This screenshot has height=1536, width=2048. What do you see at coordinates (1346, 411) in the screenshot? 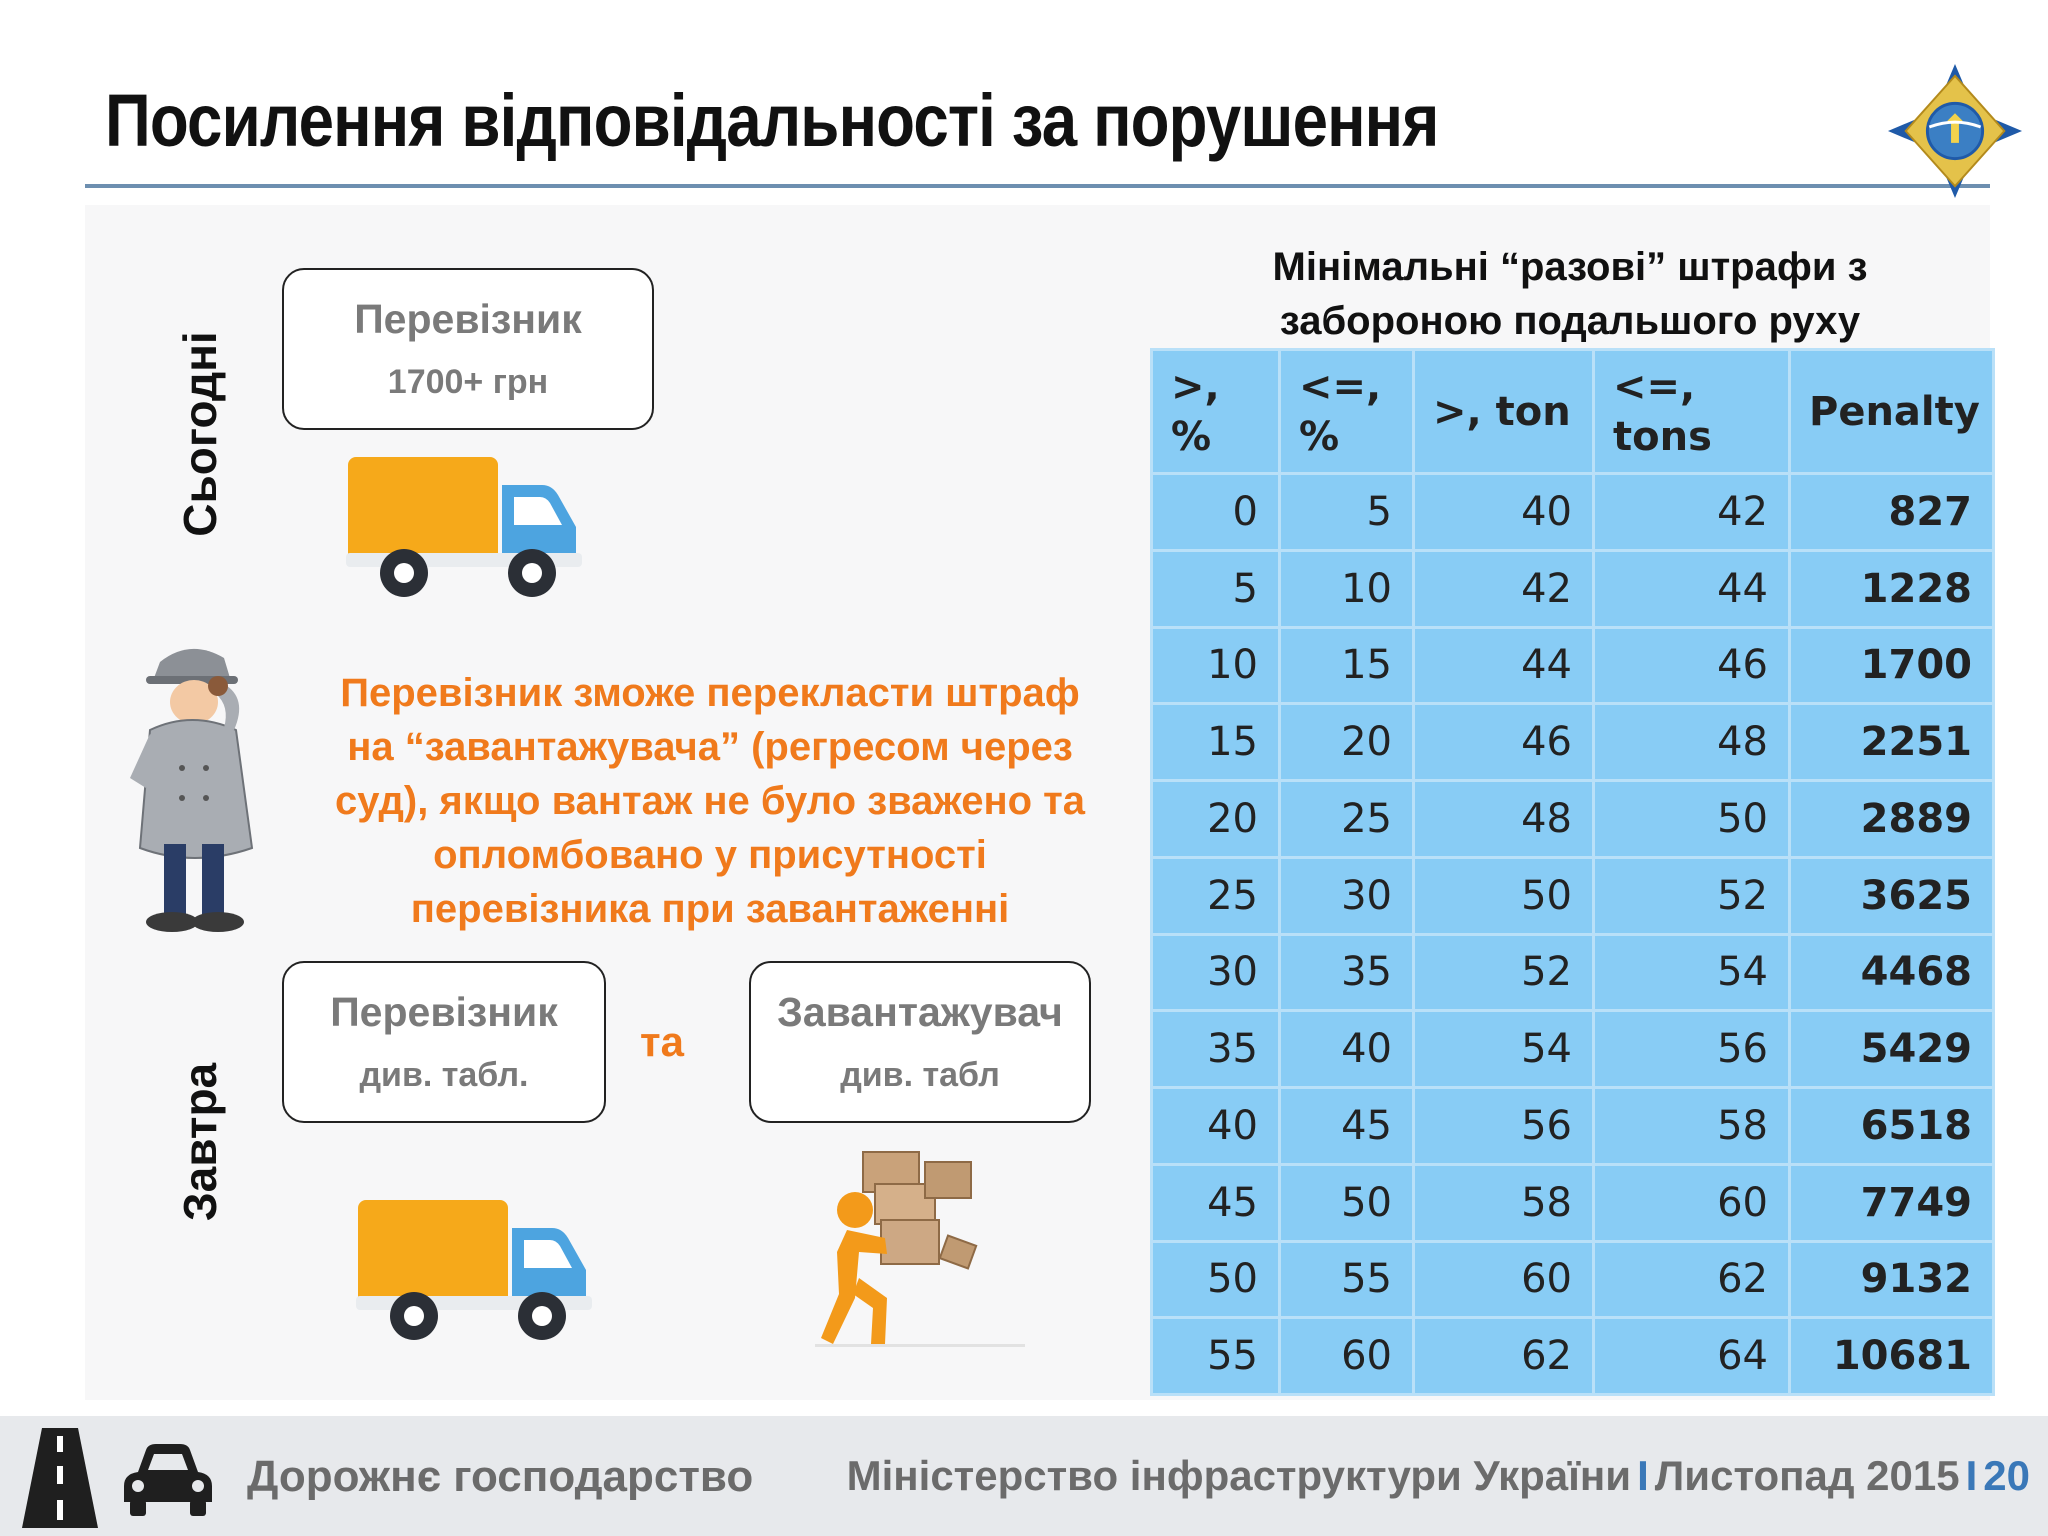
I see `header-cell: <=, %` at bounding box center [1346, 411].